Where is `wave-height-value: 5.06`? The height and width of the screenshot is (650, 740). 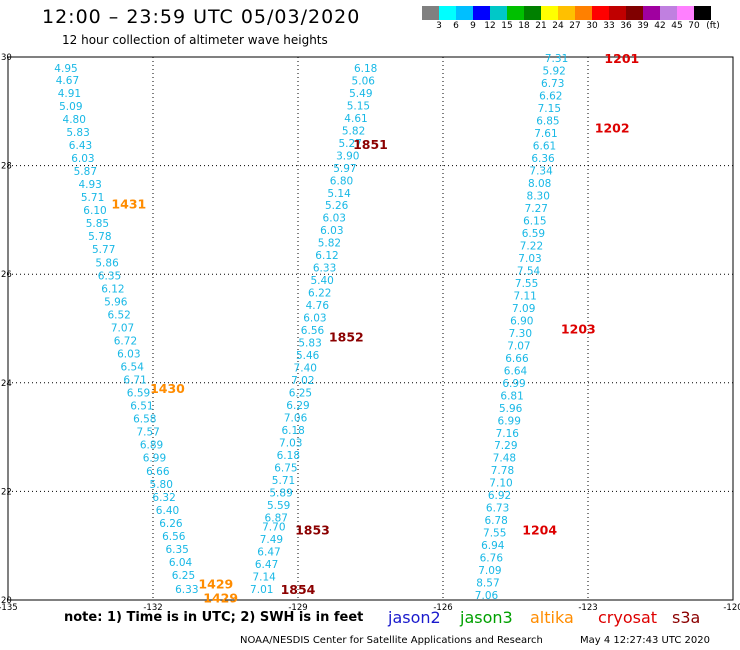
wave-height-value: 5.06 is located at coordinates (364, 81).